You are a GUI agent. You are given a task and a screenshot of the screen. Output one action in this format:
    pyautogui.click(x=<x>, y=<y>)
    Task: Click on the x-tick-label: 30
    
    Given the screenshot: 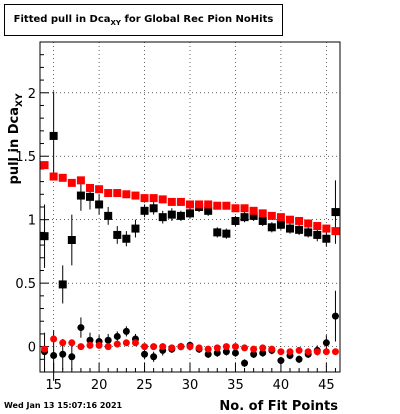 What is the action you would take?
    pyautogui.click(x=190, y=385)
    